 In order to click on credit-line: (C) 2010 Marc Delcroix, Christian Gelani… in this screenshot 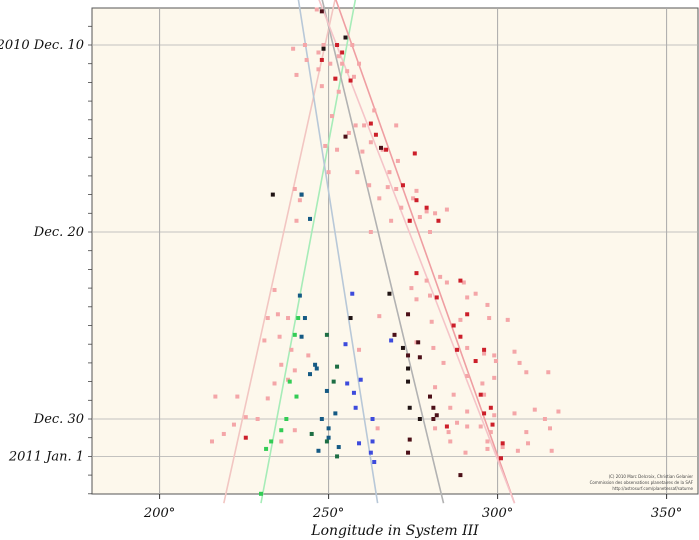, I will do `click(651, 476)`.